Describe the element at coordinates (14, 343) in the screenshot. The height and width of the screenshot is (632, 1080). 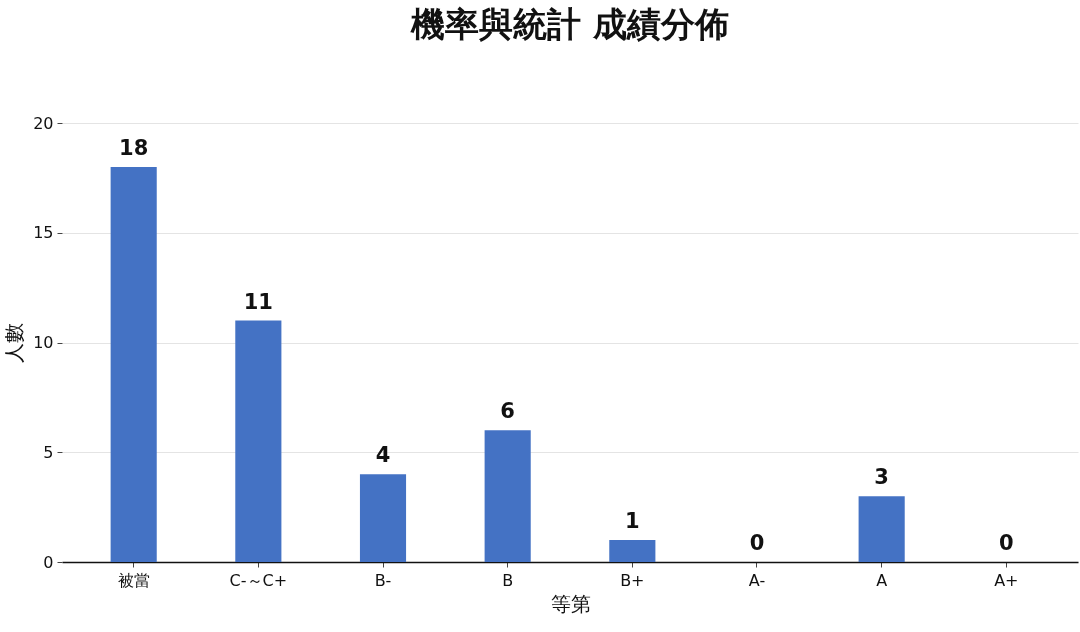
I see `y-axis-title: 人數` at that location.